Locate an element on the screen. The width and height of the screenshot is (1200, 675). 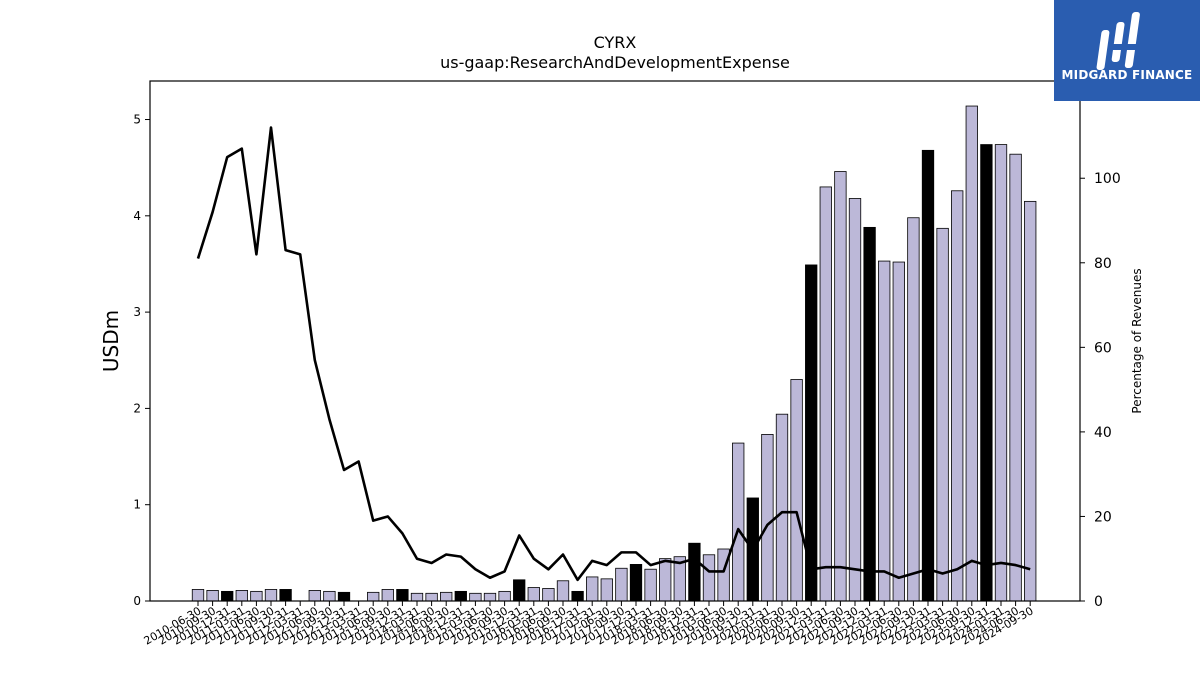
y-tick-label: 2 is located at coordinates (137, 408).